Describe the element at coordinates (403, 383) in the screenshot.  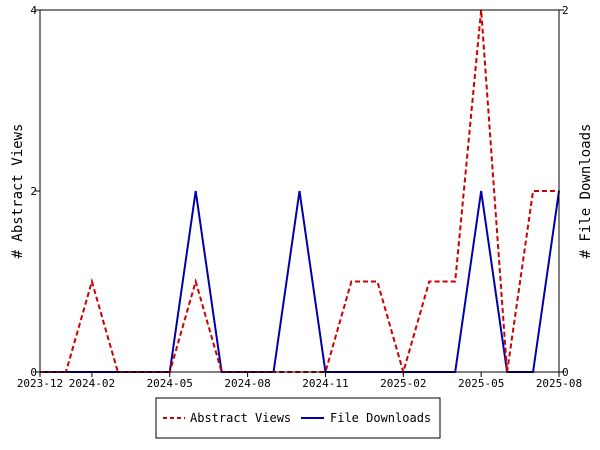
I see `x-tick-label-2025-02: 2025-02` at that location.